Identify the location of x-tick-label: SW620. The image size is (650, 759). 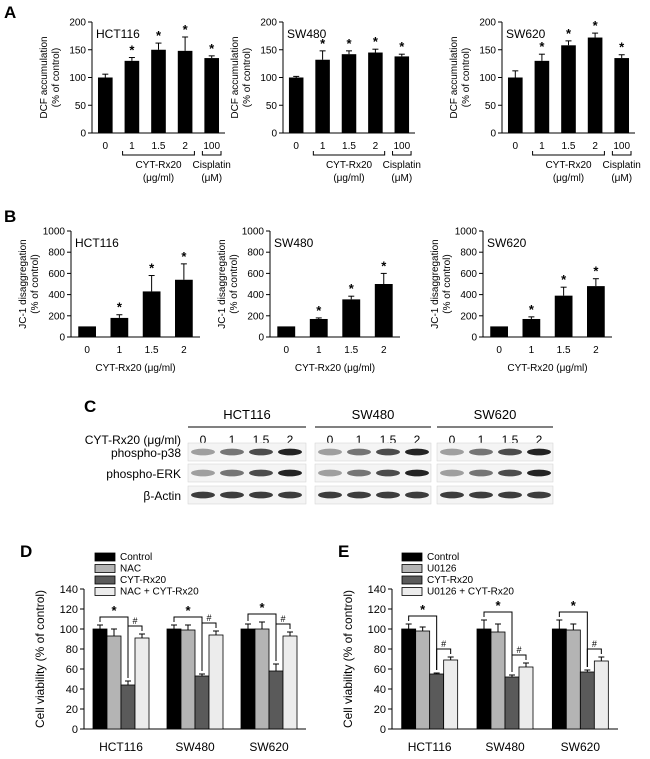
(581, 747).